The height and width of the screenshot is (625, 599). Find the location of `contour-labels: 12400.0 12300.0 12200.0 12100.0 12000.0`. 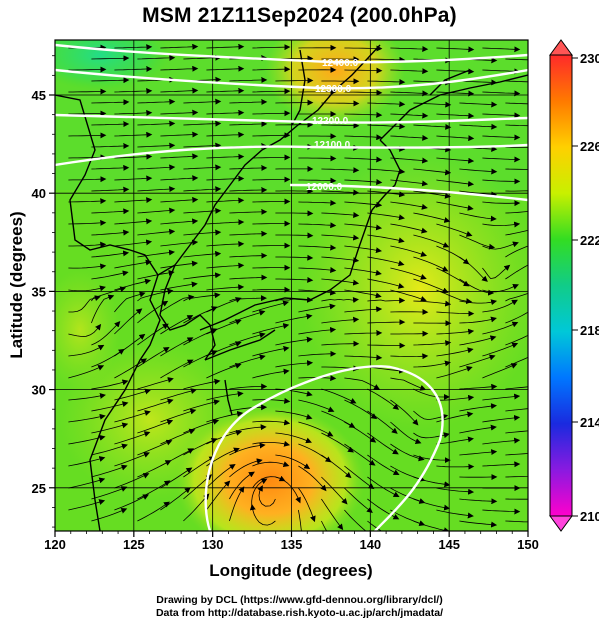

contour-labels: 12400.0 12300.0 12200.0 12100.0 12000.0 is located at coordinates (332, 125).